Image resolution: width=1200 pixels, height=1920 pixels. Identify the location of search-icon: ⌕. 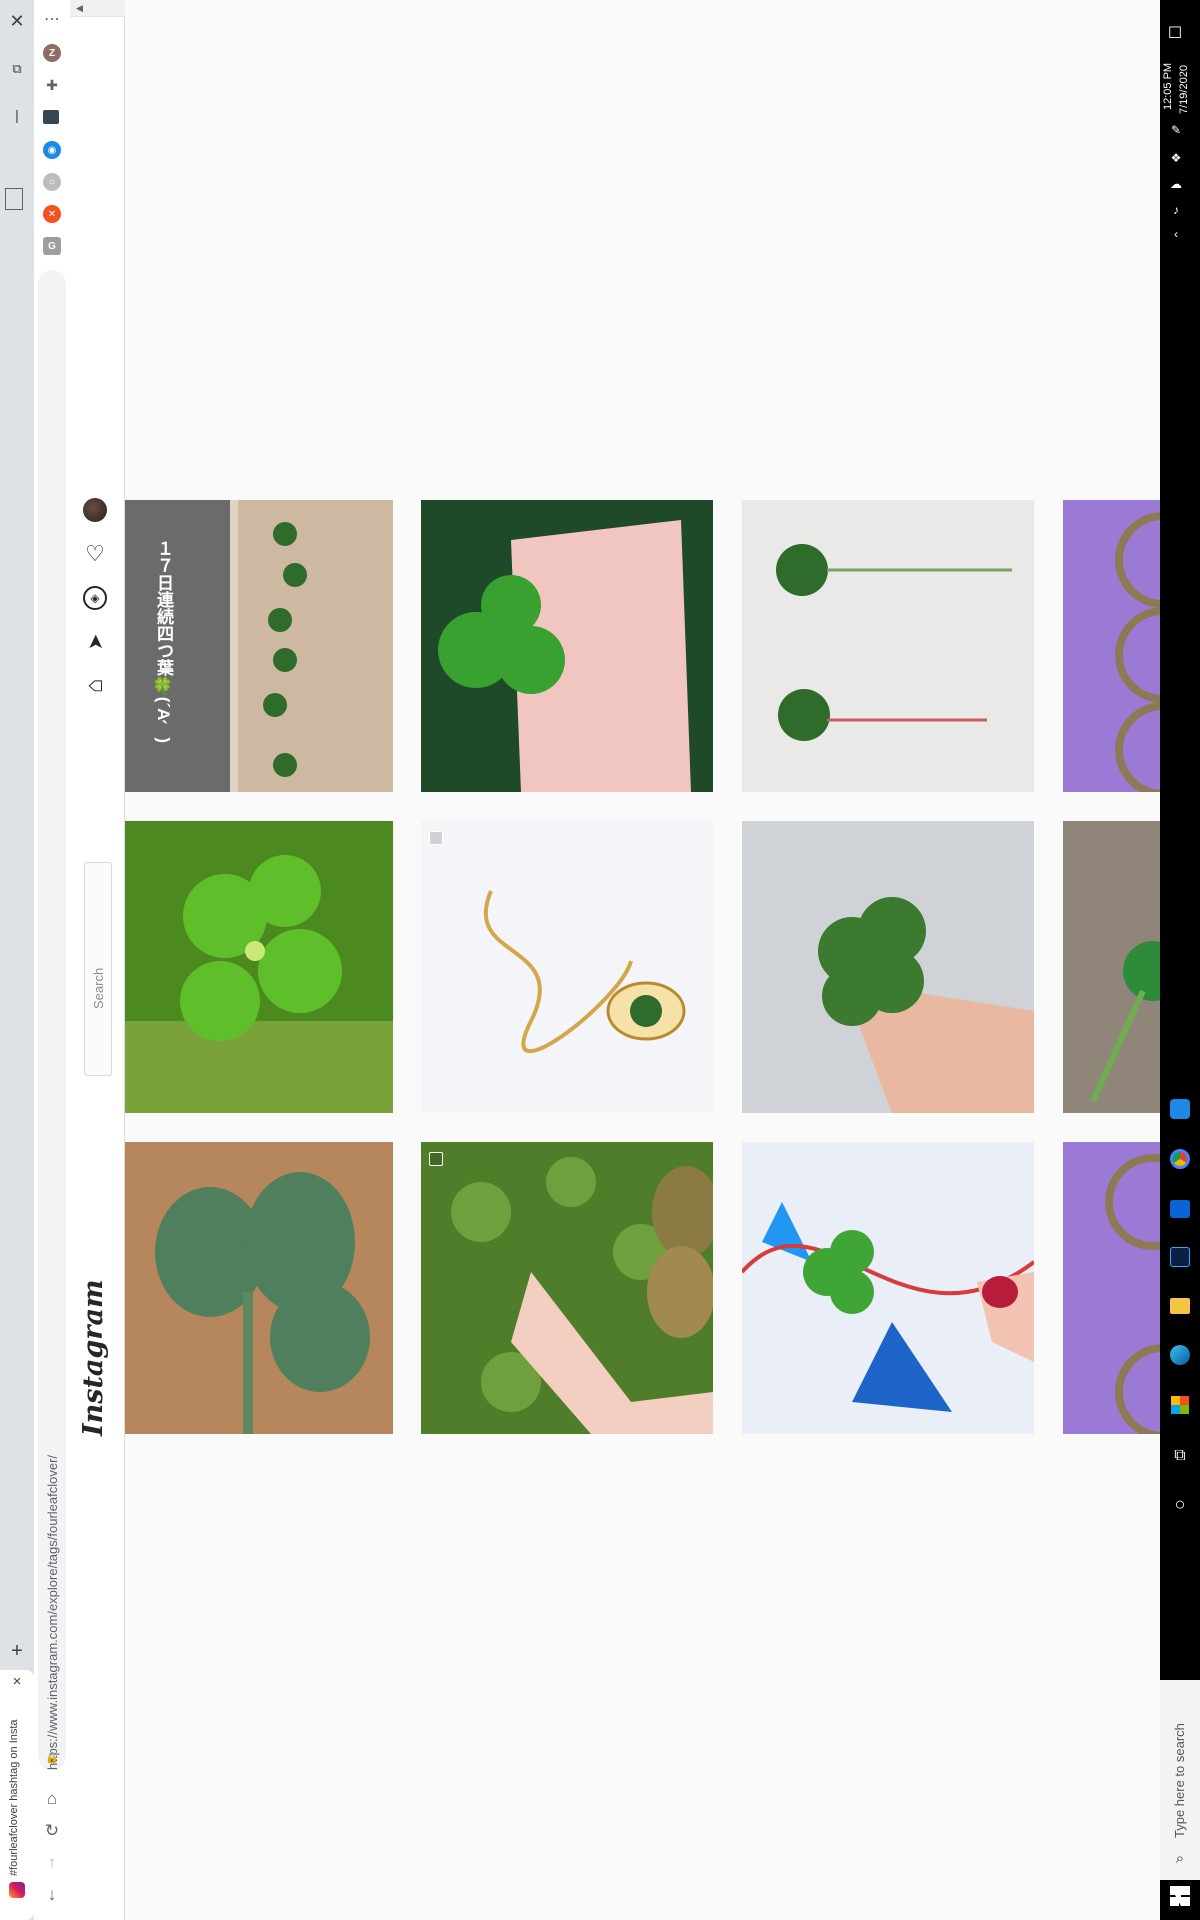
(1180, 1858).